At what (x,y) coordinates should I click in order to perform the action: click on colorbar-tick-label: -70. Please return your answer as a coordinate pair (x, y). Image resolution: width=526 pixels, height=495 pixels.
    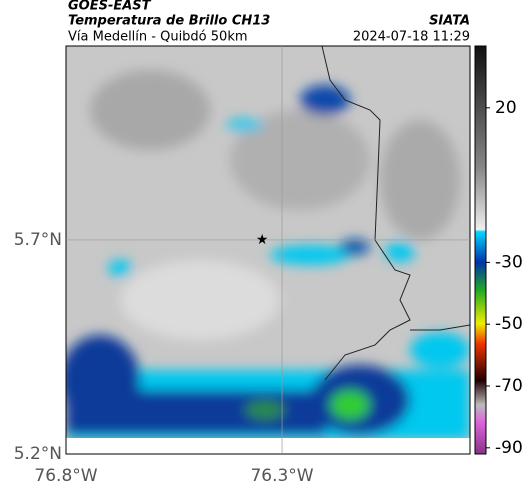
    Looking at the image, I should click on (509, 386).